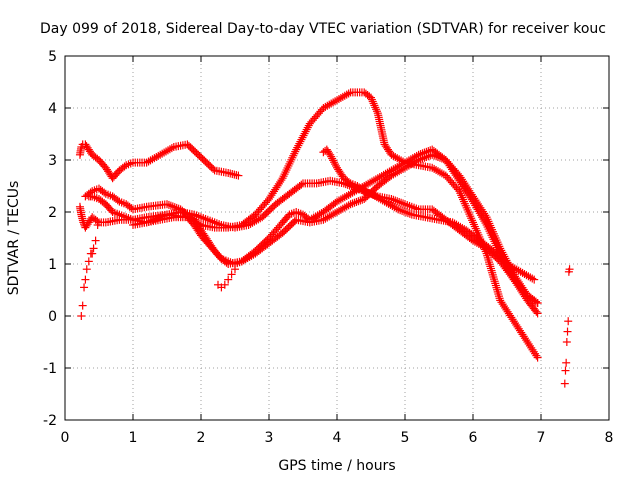 This screenshot has height=480, width=640. I want to click on y-tick-label: 4, so click(52, 109).